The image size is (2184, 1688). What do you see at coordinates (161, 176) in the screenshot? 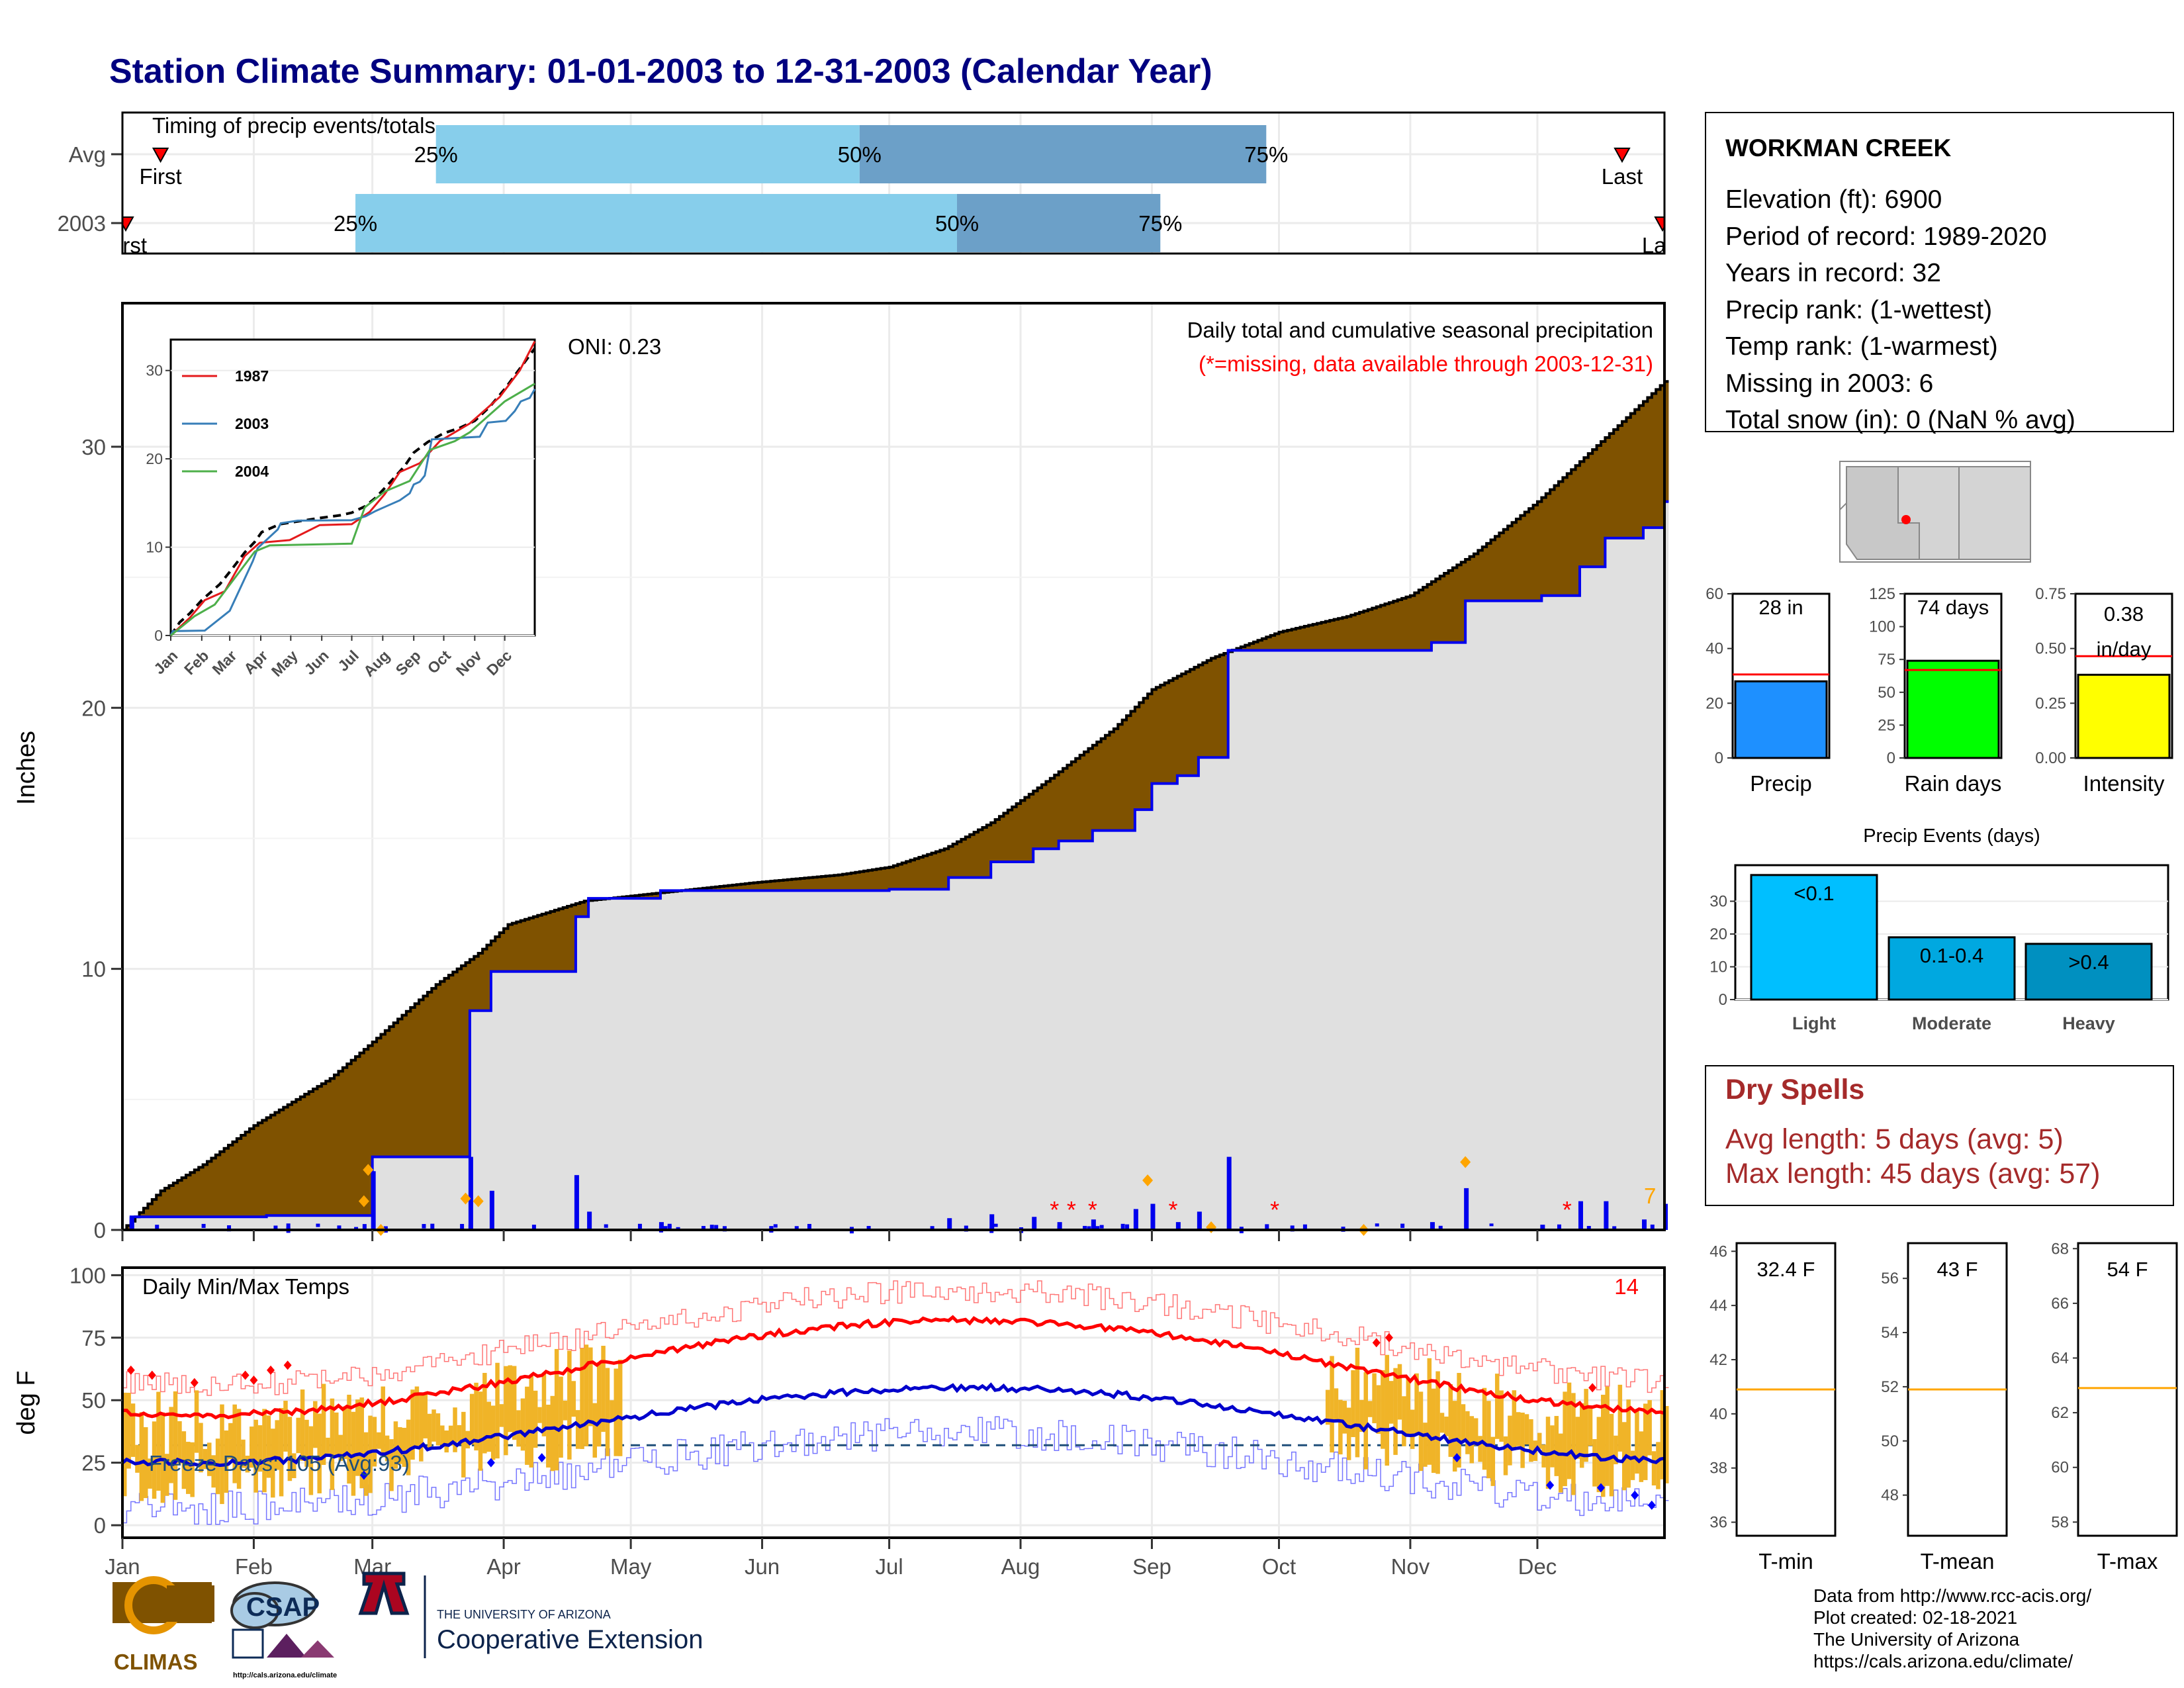
I see `timing-first-label: First` at bounding box center [161, 176].